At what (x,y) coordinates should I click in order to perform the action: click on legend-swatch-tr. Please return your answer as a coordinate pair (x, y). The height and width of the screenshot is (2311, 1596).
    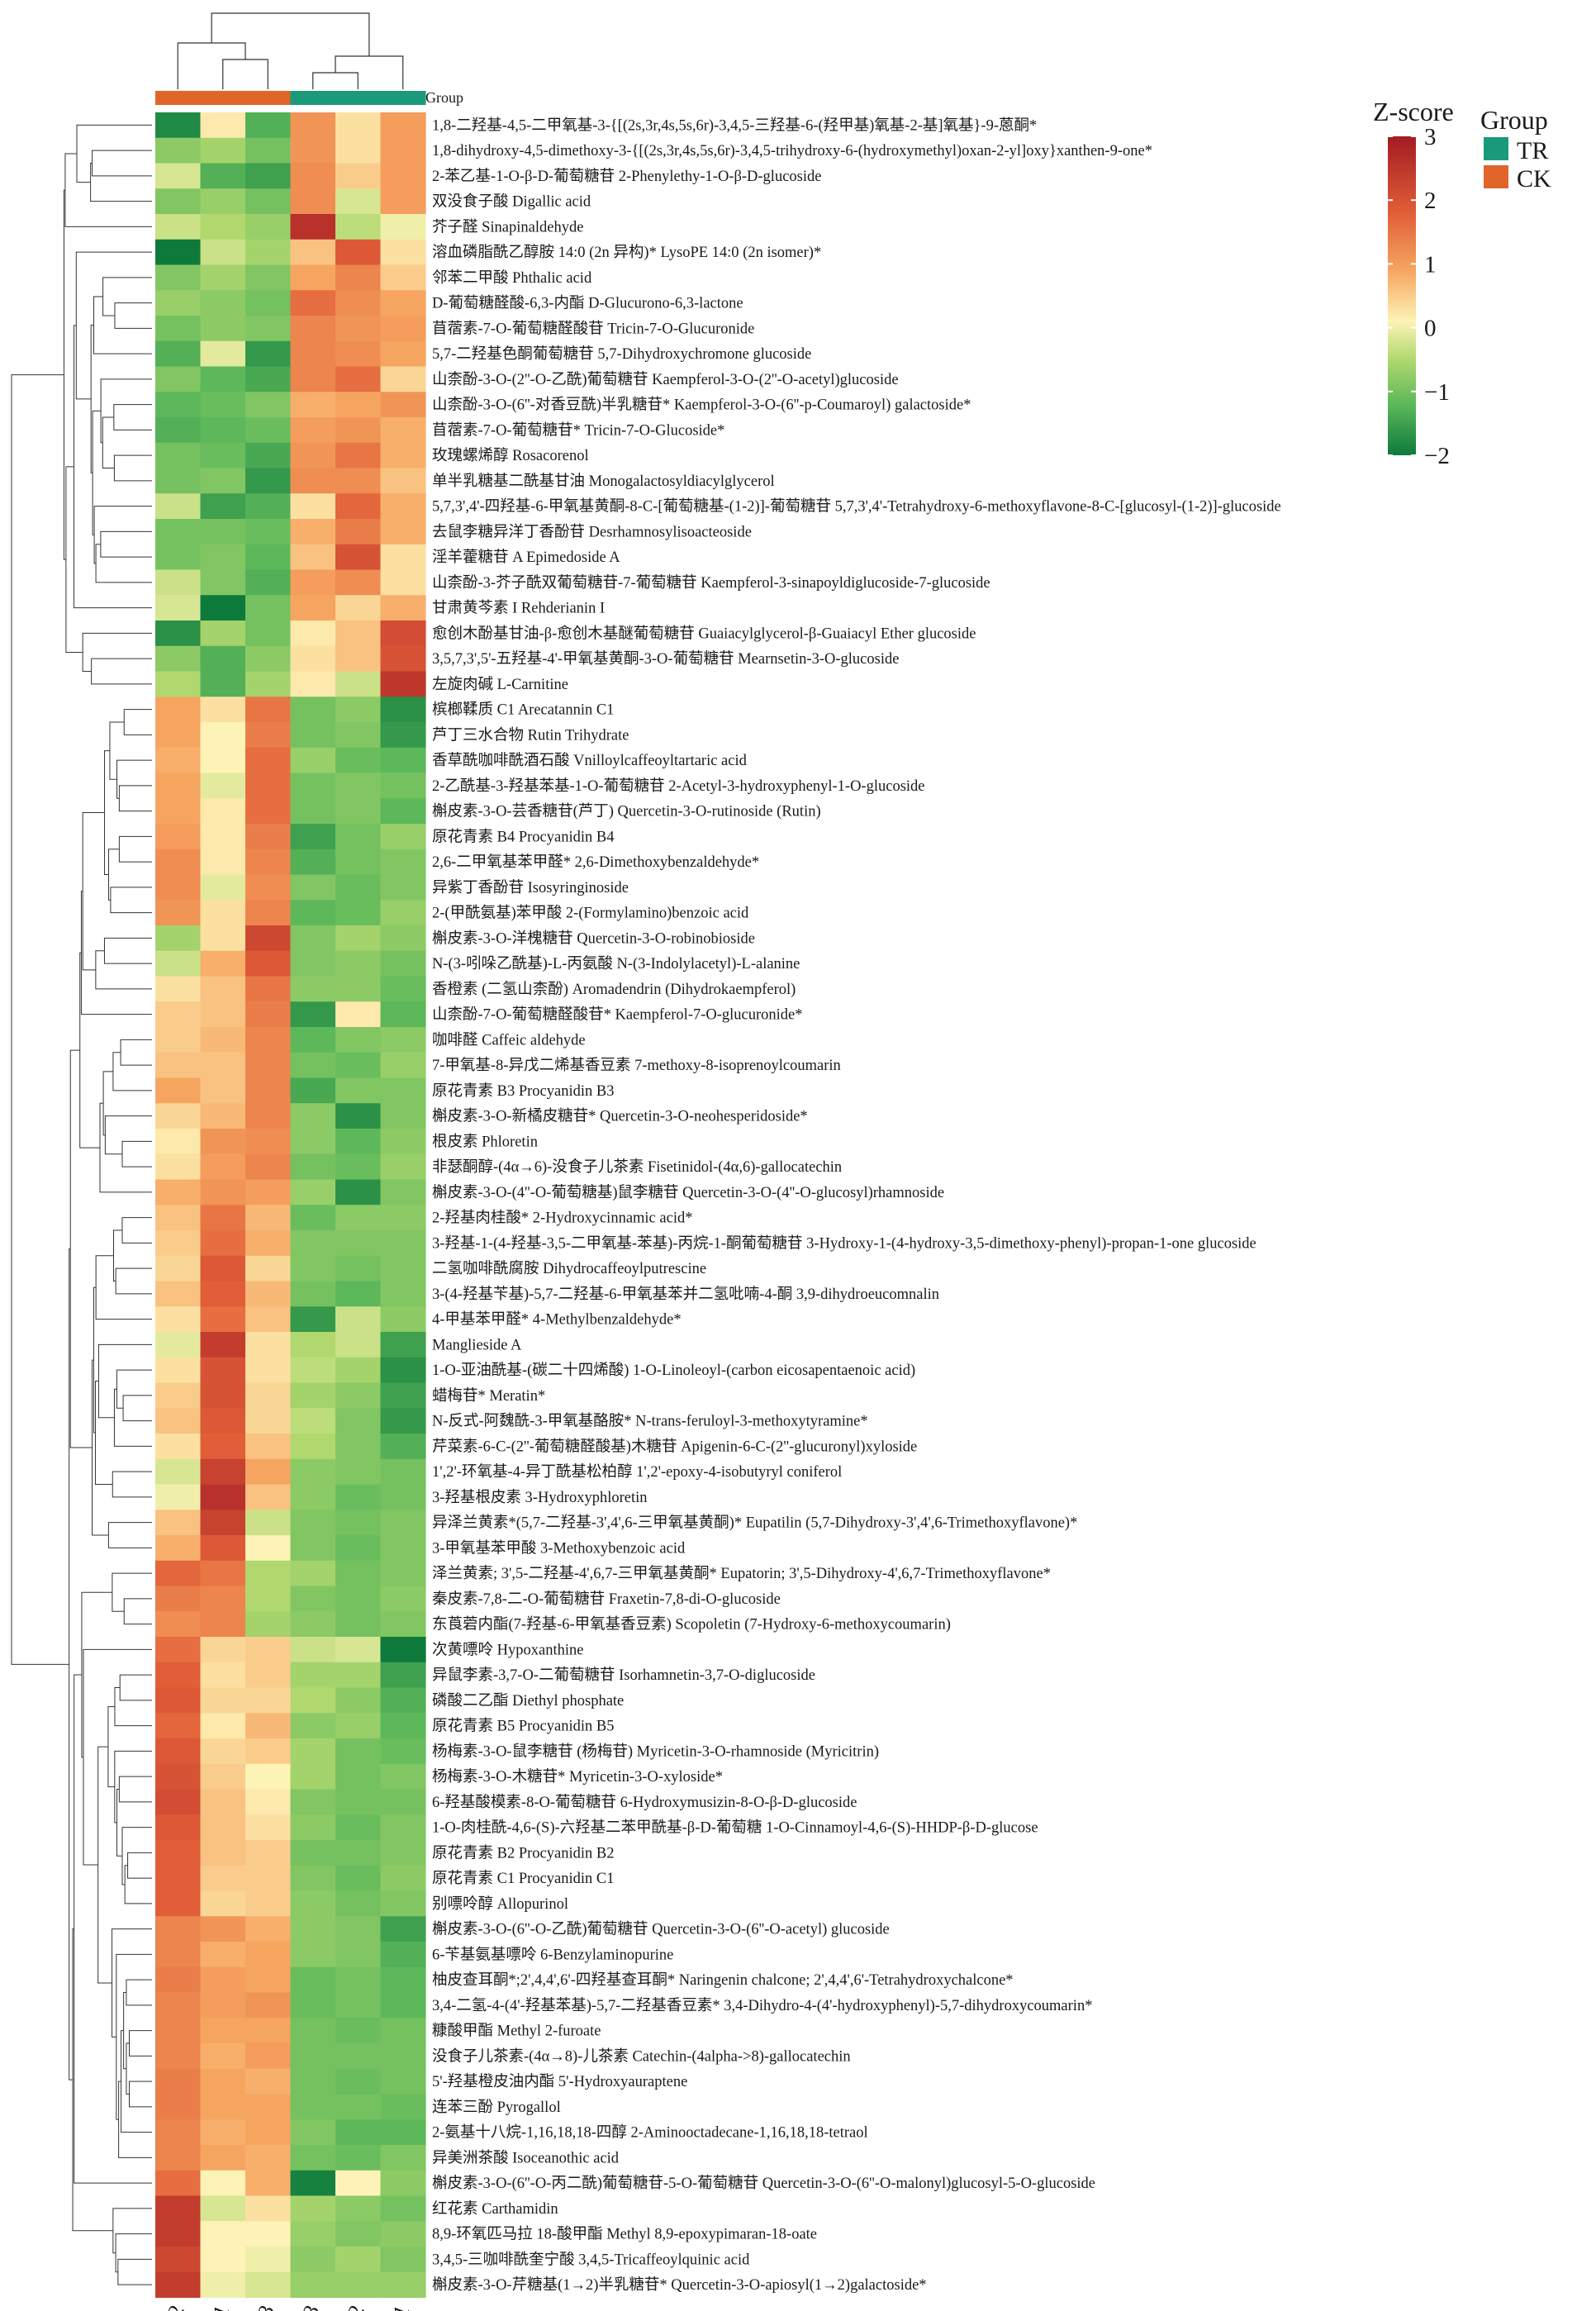
    Looking at the image, I should click on (1496, 148).